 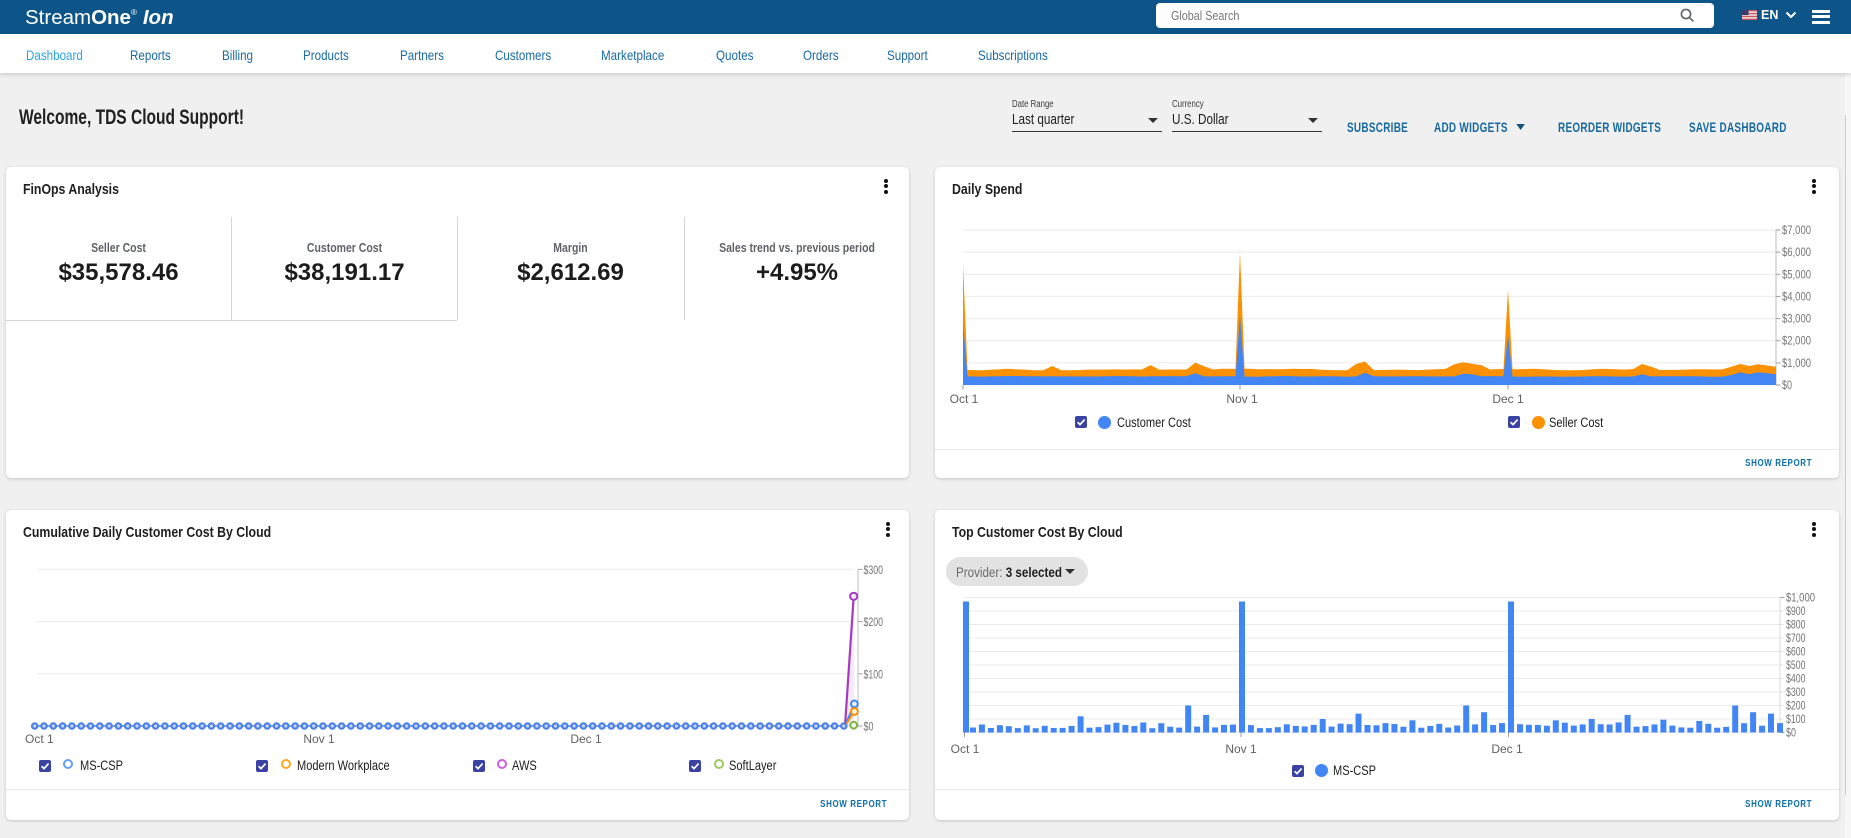 I want to click on svg-text: $900, so click(x=1796, y=612).